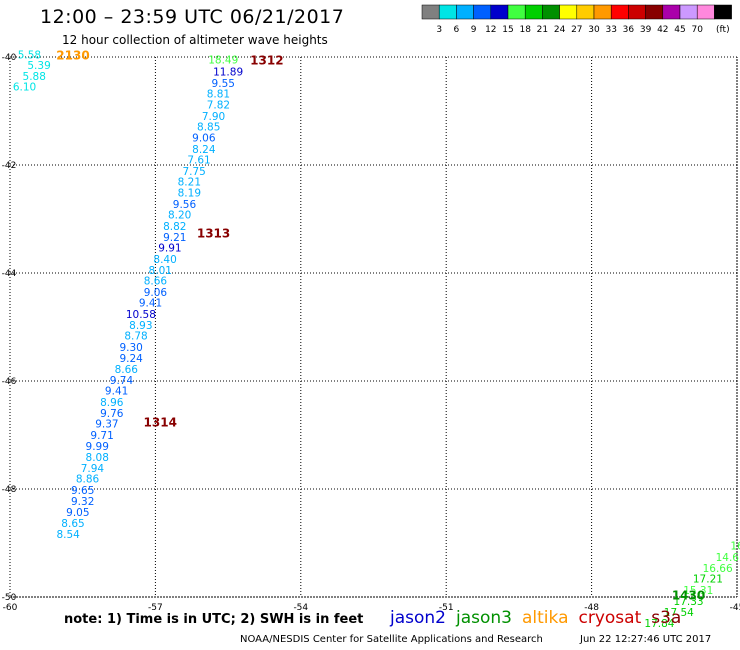 The width and height of the screenshot is (740, 650). Describe the element at coordinates (659, 624) in the screenshot. I see `wave-height-label: 17.84` at that location.